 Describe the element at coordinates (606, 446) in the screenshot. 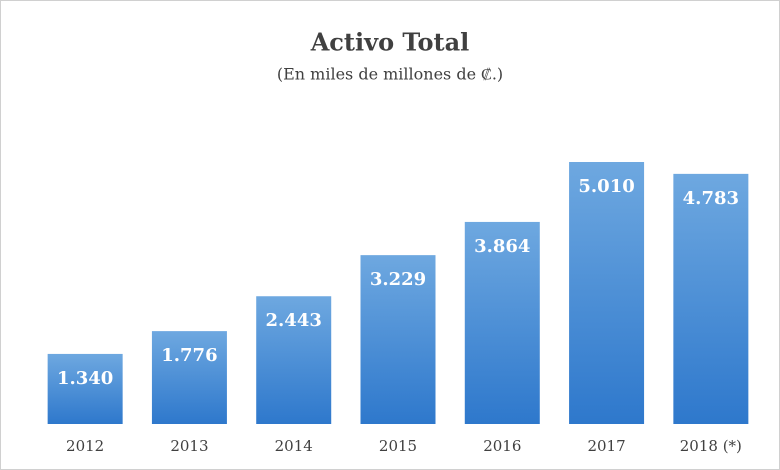

I see `x-tick-label: 2017` at that location.